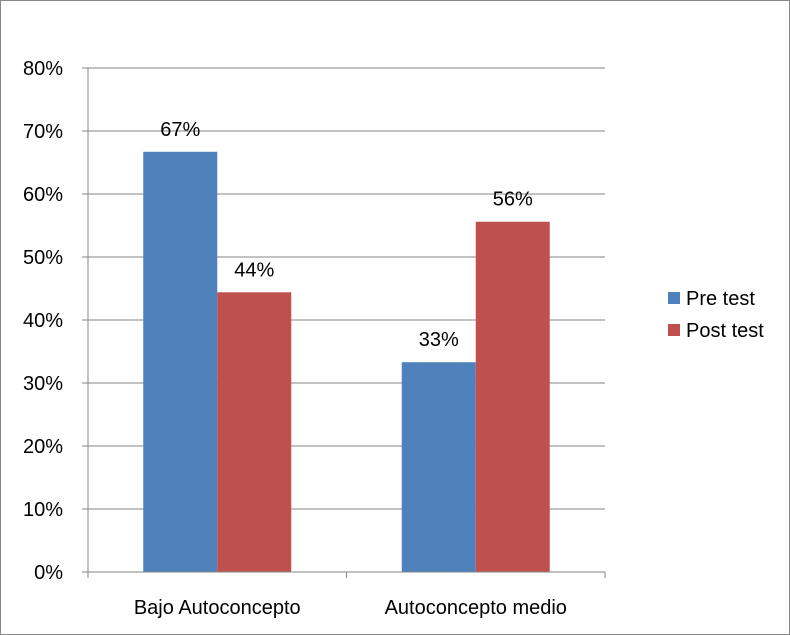  Describe the element at coordinates (48, 573) in the screenshot. I see `y-tick-label: 0%` at that location.